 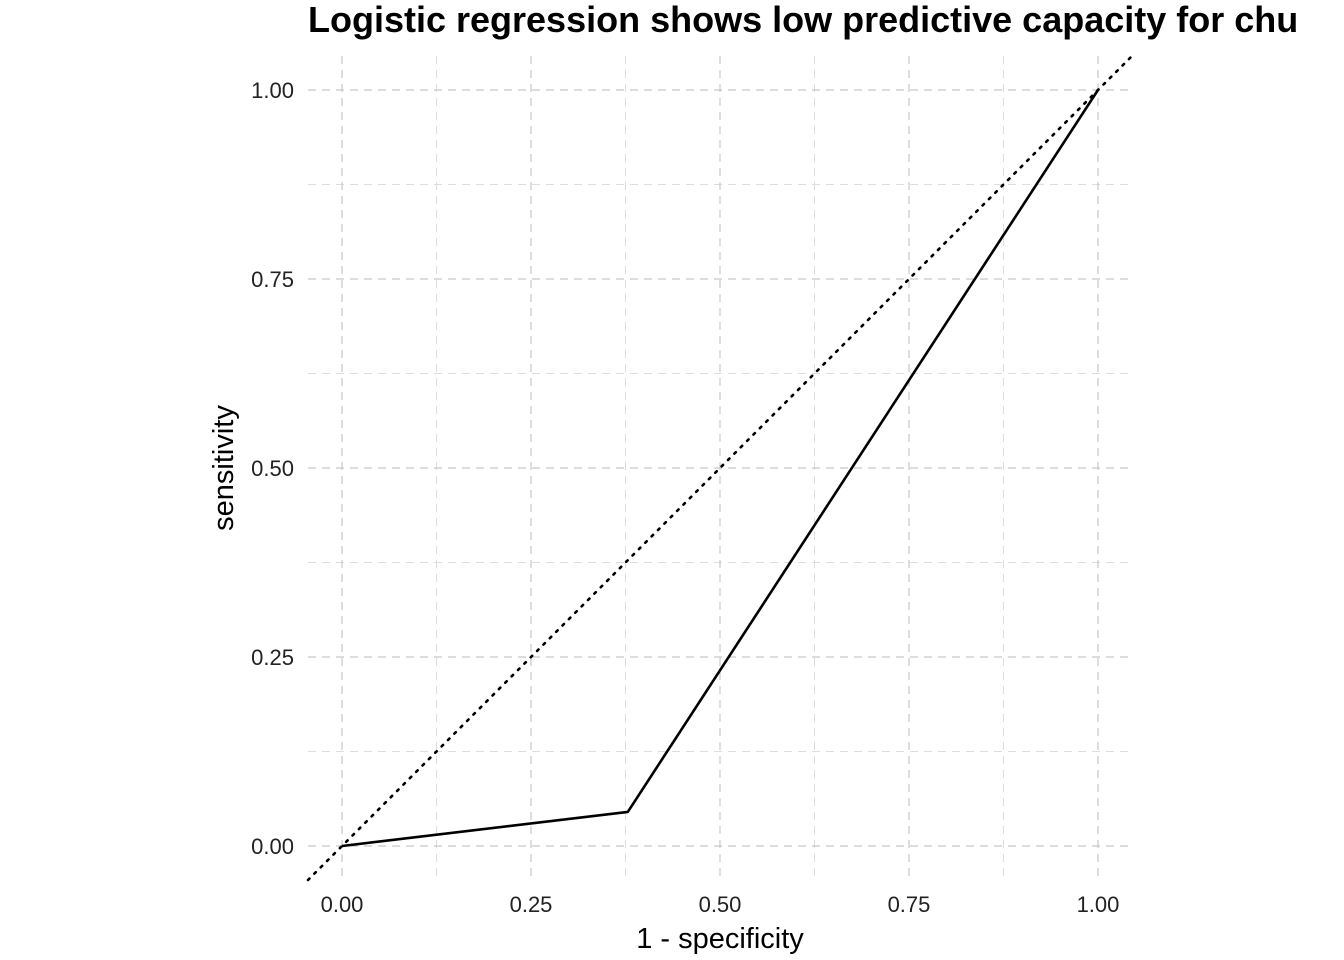 I want to click on y-tick-label: 0.50, so click(x=272, y=468).